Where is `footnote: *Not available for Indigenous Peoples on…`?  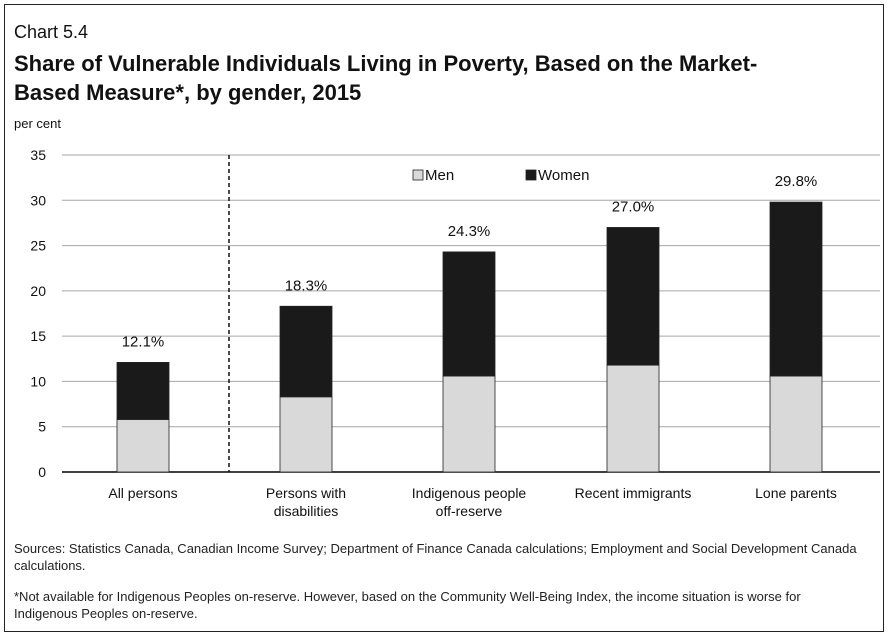 footnote: *Not available for Indigenous Peoples on… is located at coordinates (407, 605).